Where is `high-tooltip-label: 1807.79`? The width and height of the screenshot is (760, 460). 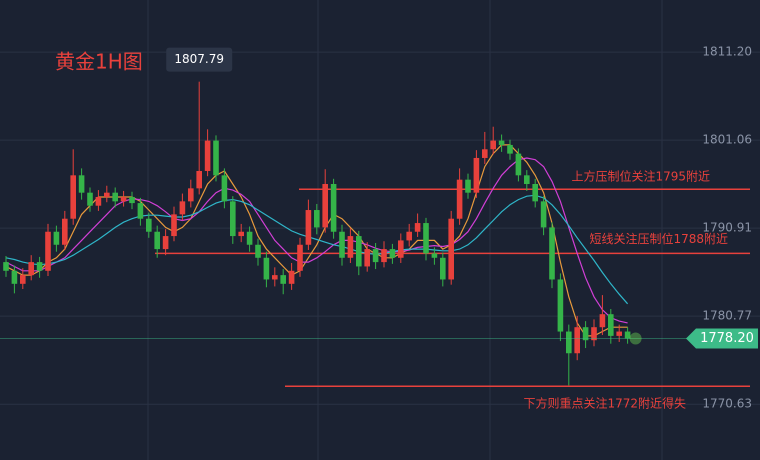 high-tooltip-label: 1807.79 is located at coordinates (199, 59).